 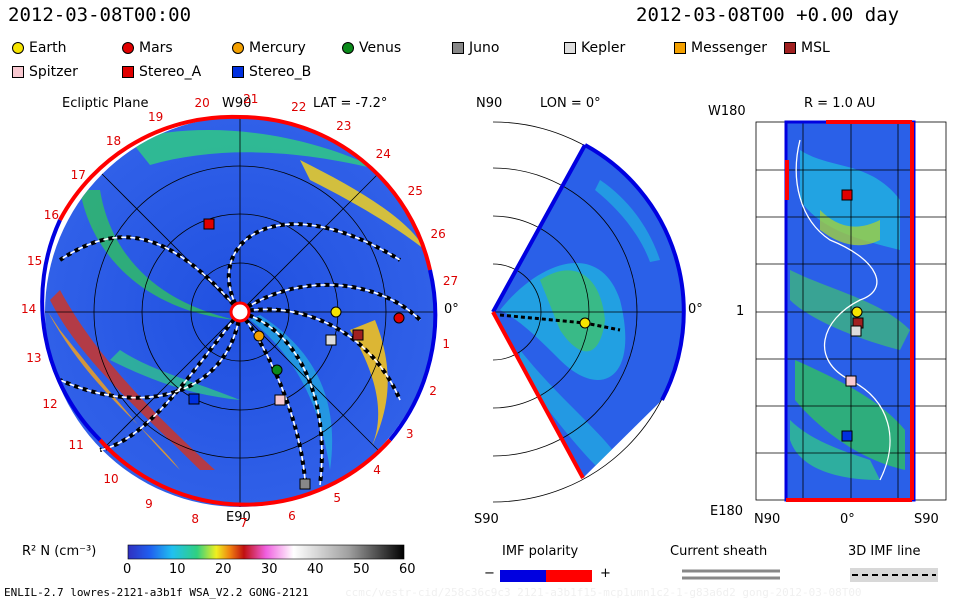 I want to click on ecliptic-tick-12: 12, so click(x=50, y=403).